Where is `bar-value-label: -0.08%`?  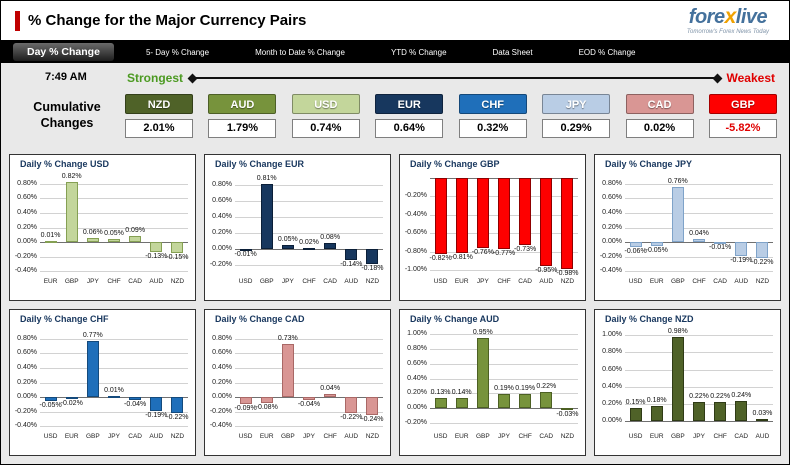
bar-value-label: -0.08% is located at coordinates (266, 407).